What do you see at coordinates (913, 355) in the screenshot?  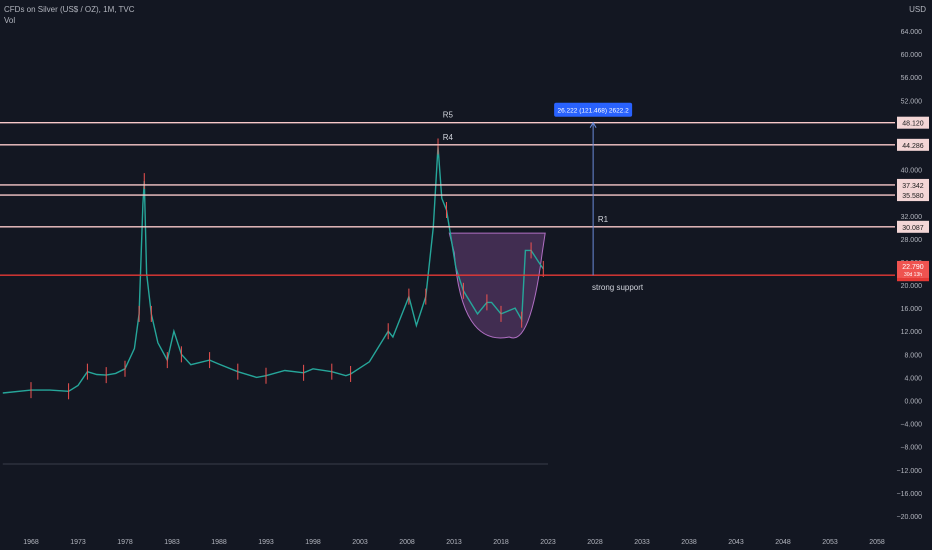 I see `y-tick-label: 8.000` at bounding box center [913, 355].